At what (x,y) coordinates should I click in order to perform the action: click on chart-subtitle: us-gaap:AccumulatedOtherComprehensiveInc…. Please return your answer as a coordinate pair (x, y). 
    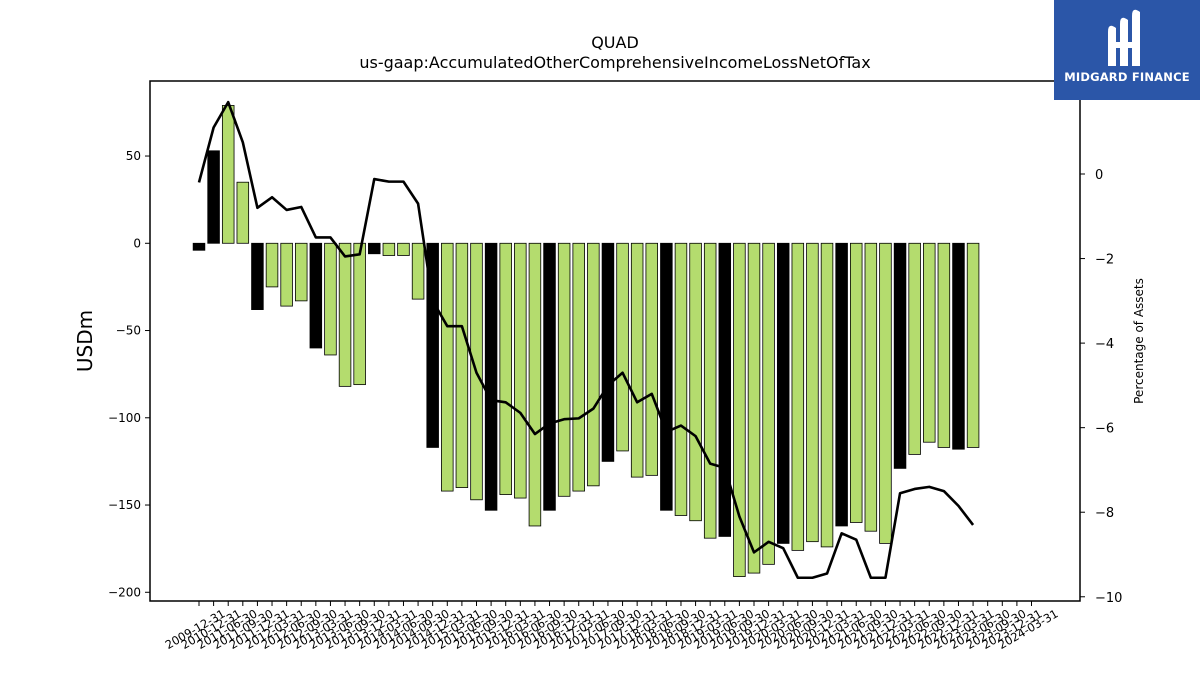
    Looking at the image, I should click on (614, 62).